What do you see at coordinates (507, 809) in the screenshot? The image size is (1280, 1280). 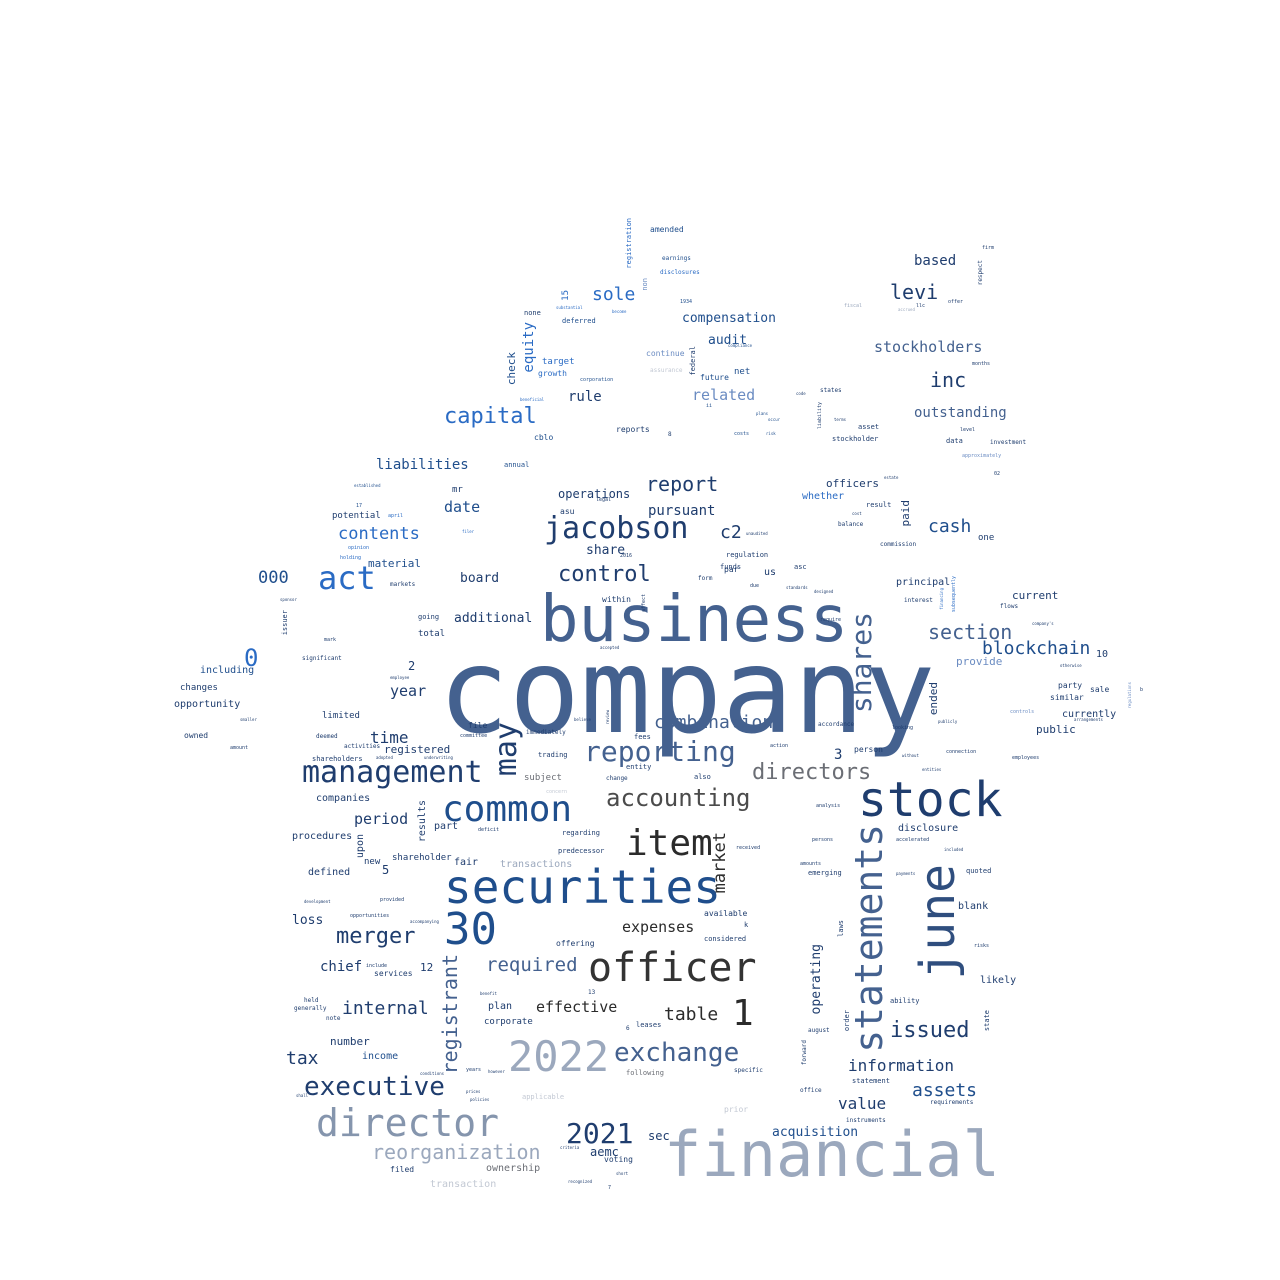 I see `word-common: common` at bounding box center [507, 809].